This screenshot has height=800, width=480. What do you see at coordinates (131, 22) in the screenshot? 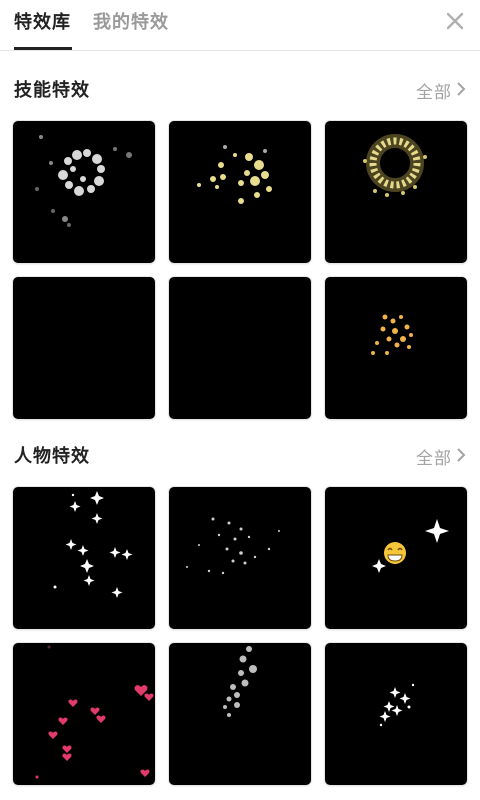
I see `tab-my-effects: 我的特效` at bounding box center [131, 22].